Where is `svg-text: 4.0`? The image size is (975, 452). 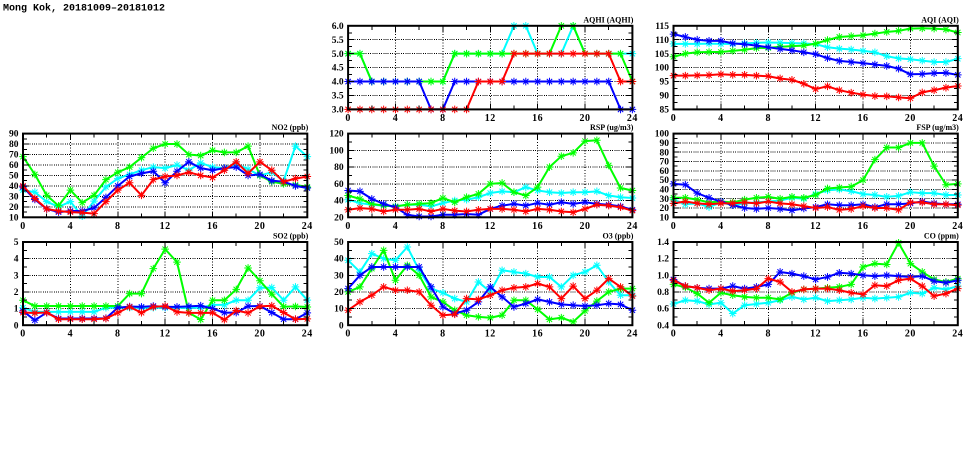
svg-text: 4.0 is located at coordinates (338, 83).